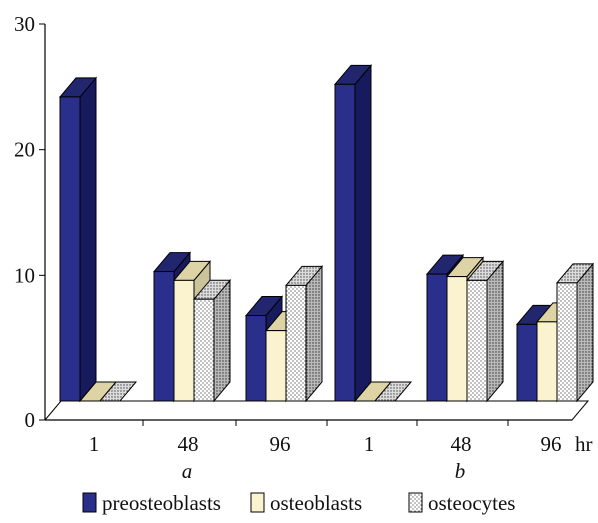 The width and height of the screenshot is (598, 523). Describe the element at coordinates (161, 503) in the screenshot. I see `legend-label-preosteoblasts: preosteoblasts` at that location.